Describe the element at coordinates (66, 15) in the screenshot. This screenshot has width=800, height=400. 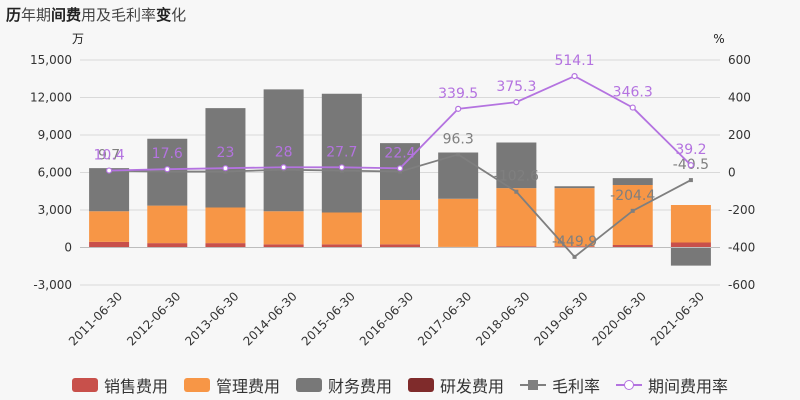
I see `title-part-3: 间费` at that location.